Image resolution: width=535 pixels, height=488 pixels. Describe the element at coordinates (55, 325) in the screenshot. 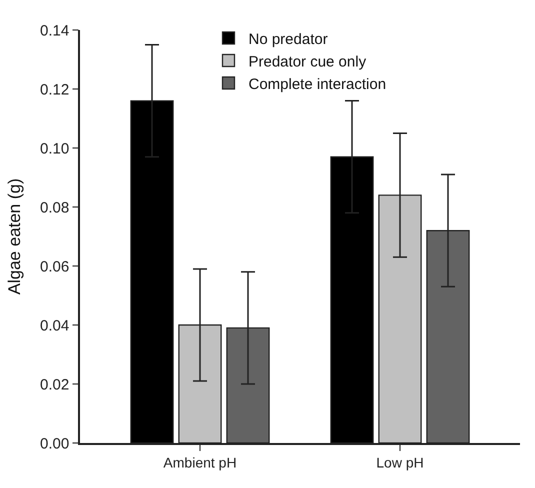

I see `y-tick-label: 0.04` at that location.